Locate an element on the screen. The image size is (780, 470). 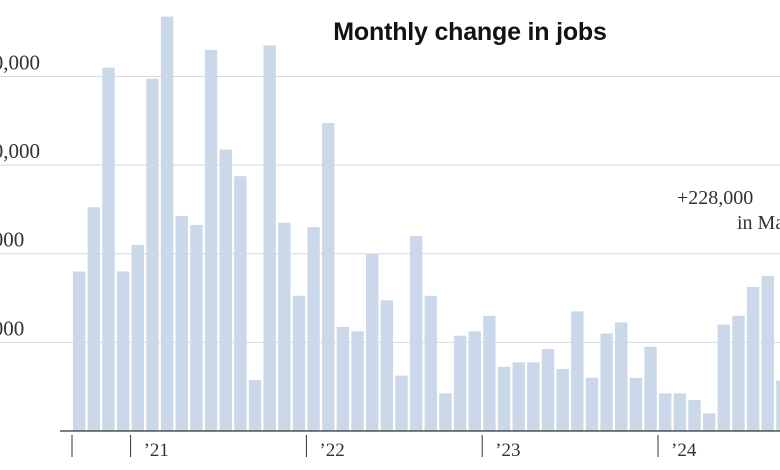
x-tick-label: ’24 is located at coordinates (684, 450).